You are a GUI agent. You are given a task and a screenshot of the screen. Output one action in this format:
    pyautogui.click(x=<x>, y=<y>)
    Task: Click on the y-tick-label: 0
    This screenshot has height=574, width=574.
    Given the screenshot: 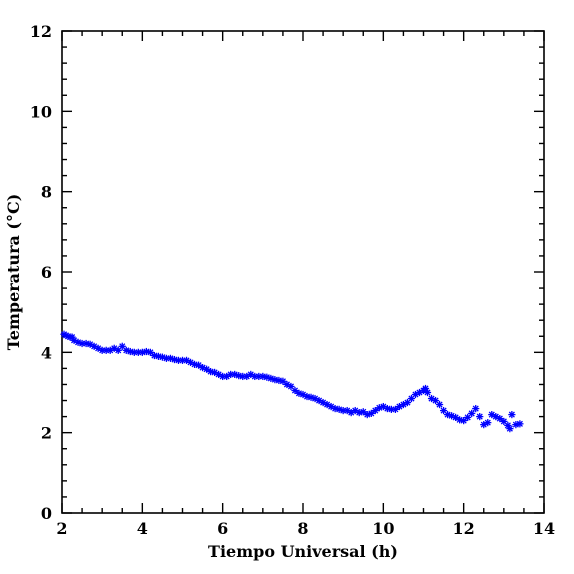 What is the action you would take?
    pyautogui.click(x=46, y=513)
    